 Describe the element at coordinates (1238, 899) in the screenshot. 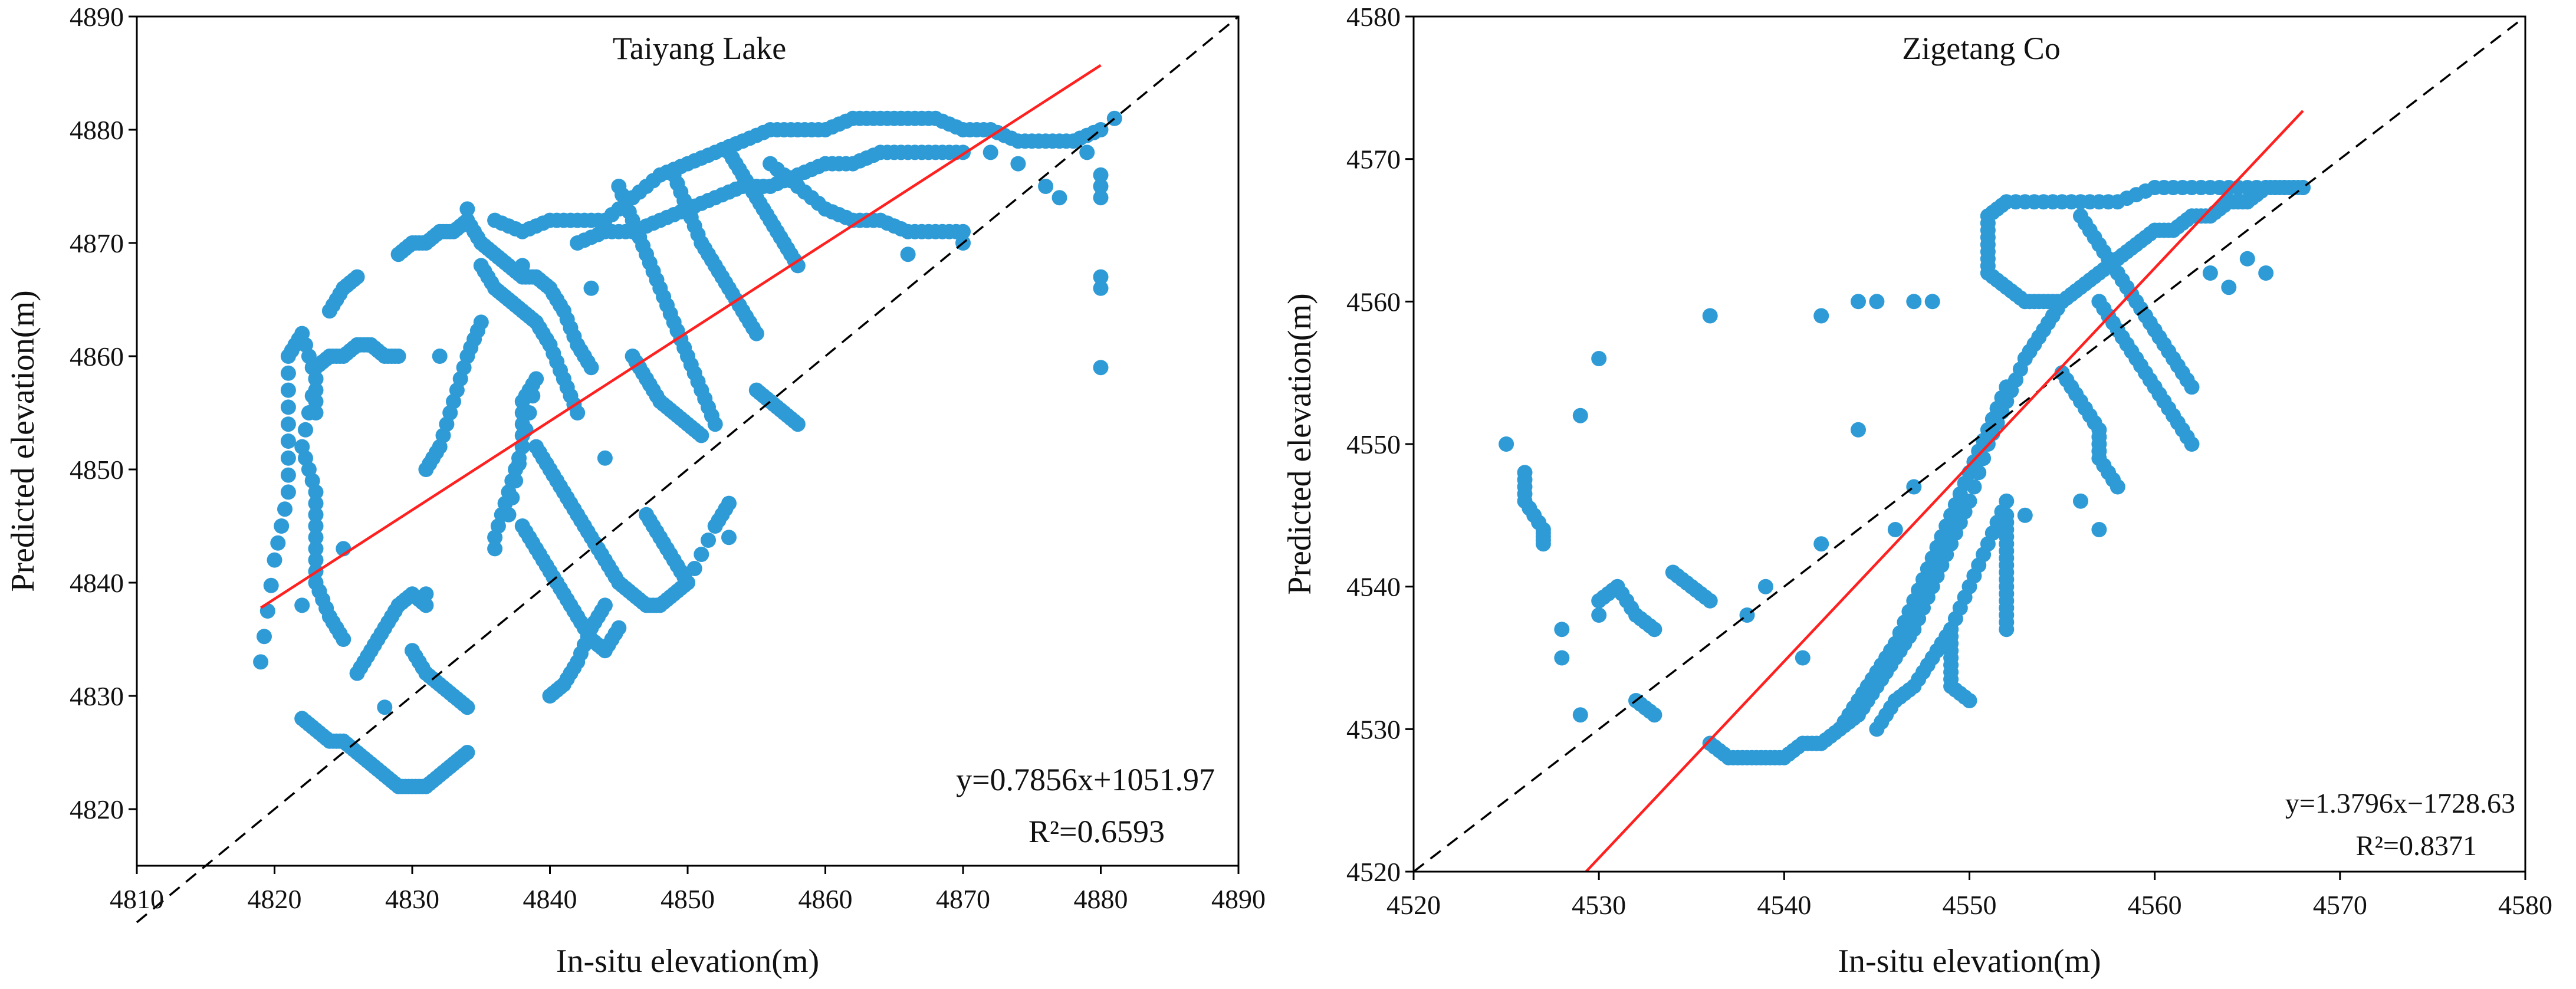

I see `x-tick-label: 4890` at that location.